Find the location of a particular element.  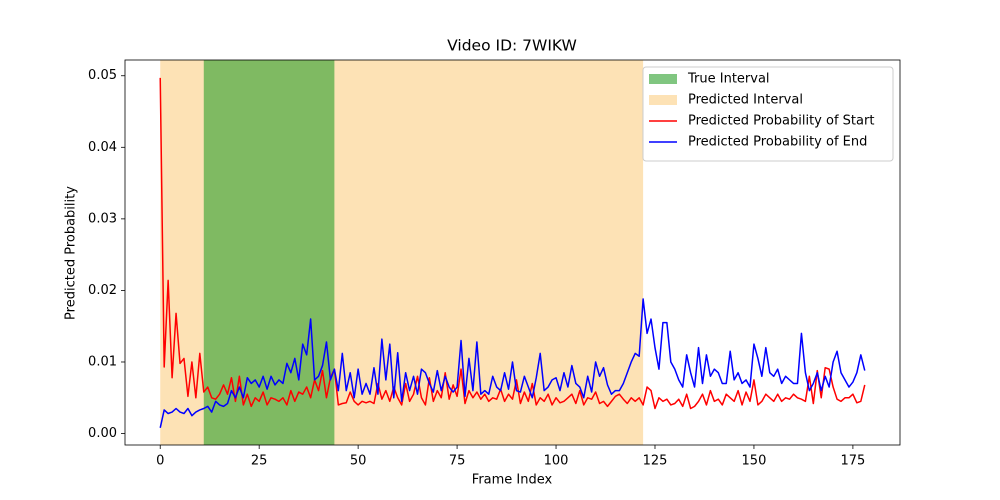

x-tick-label: 175 is located at coordinates (852, 461).